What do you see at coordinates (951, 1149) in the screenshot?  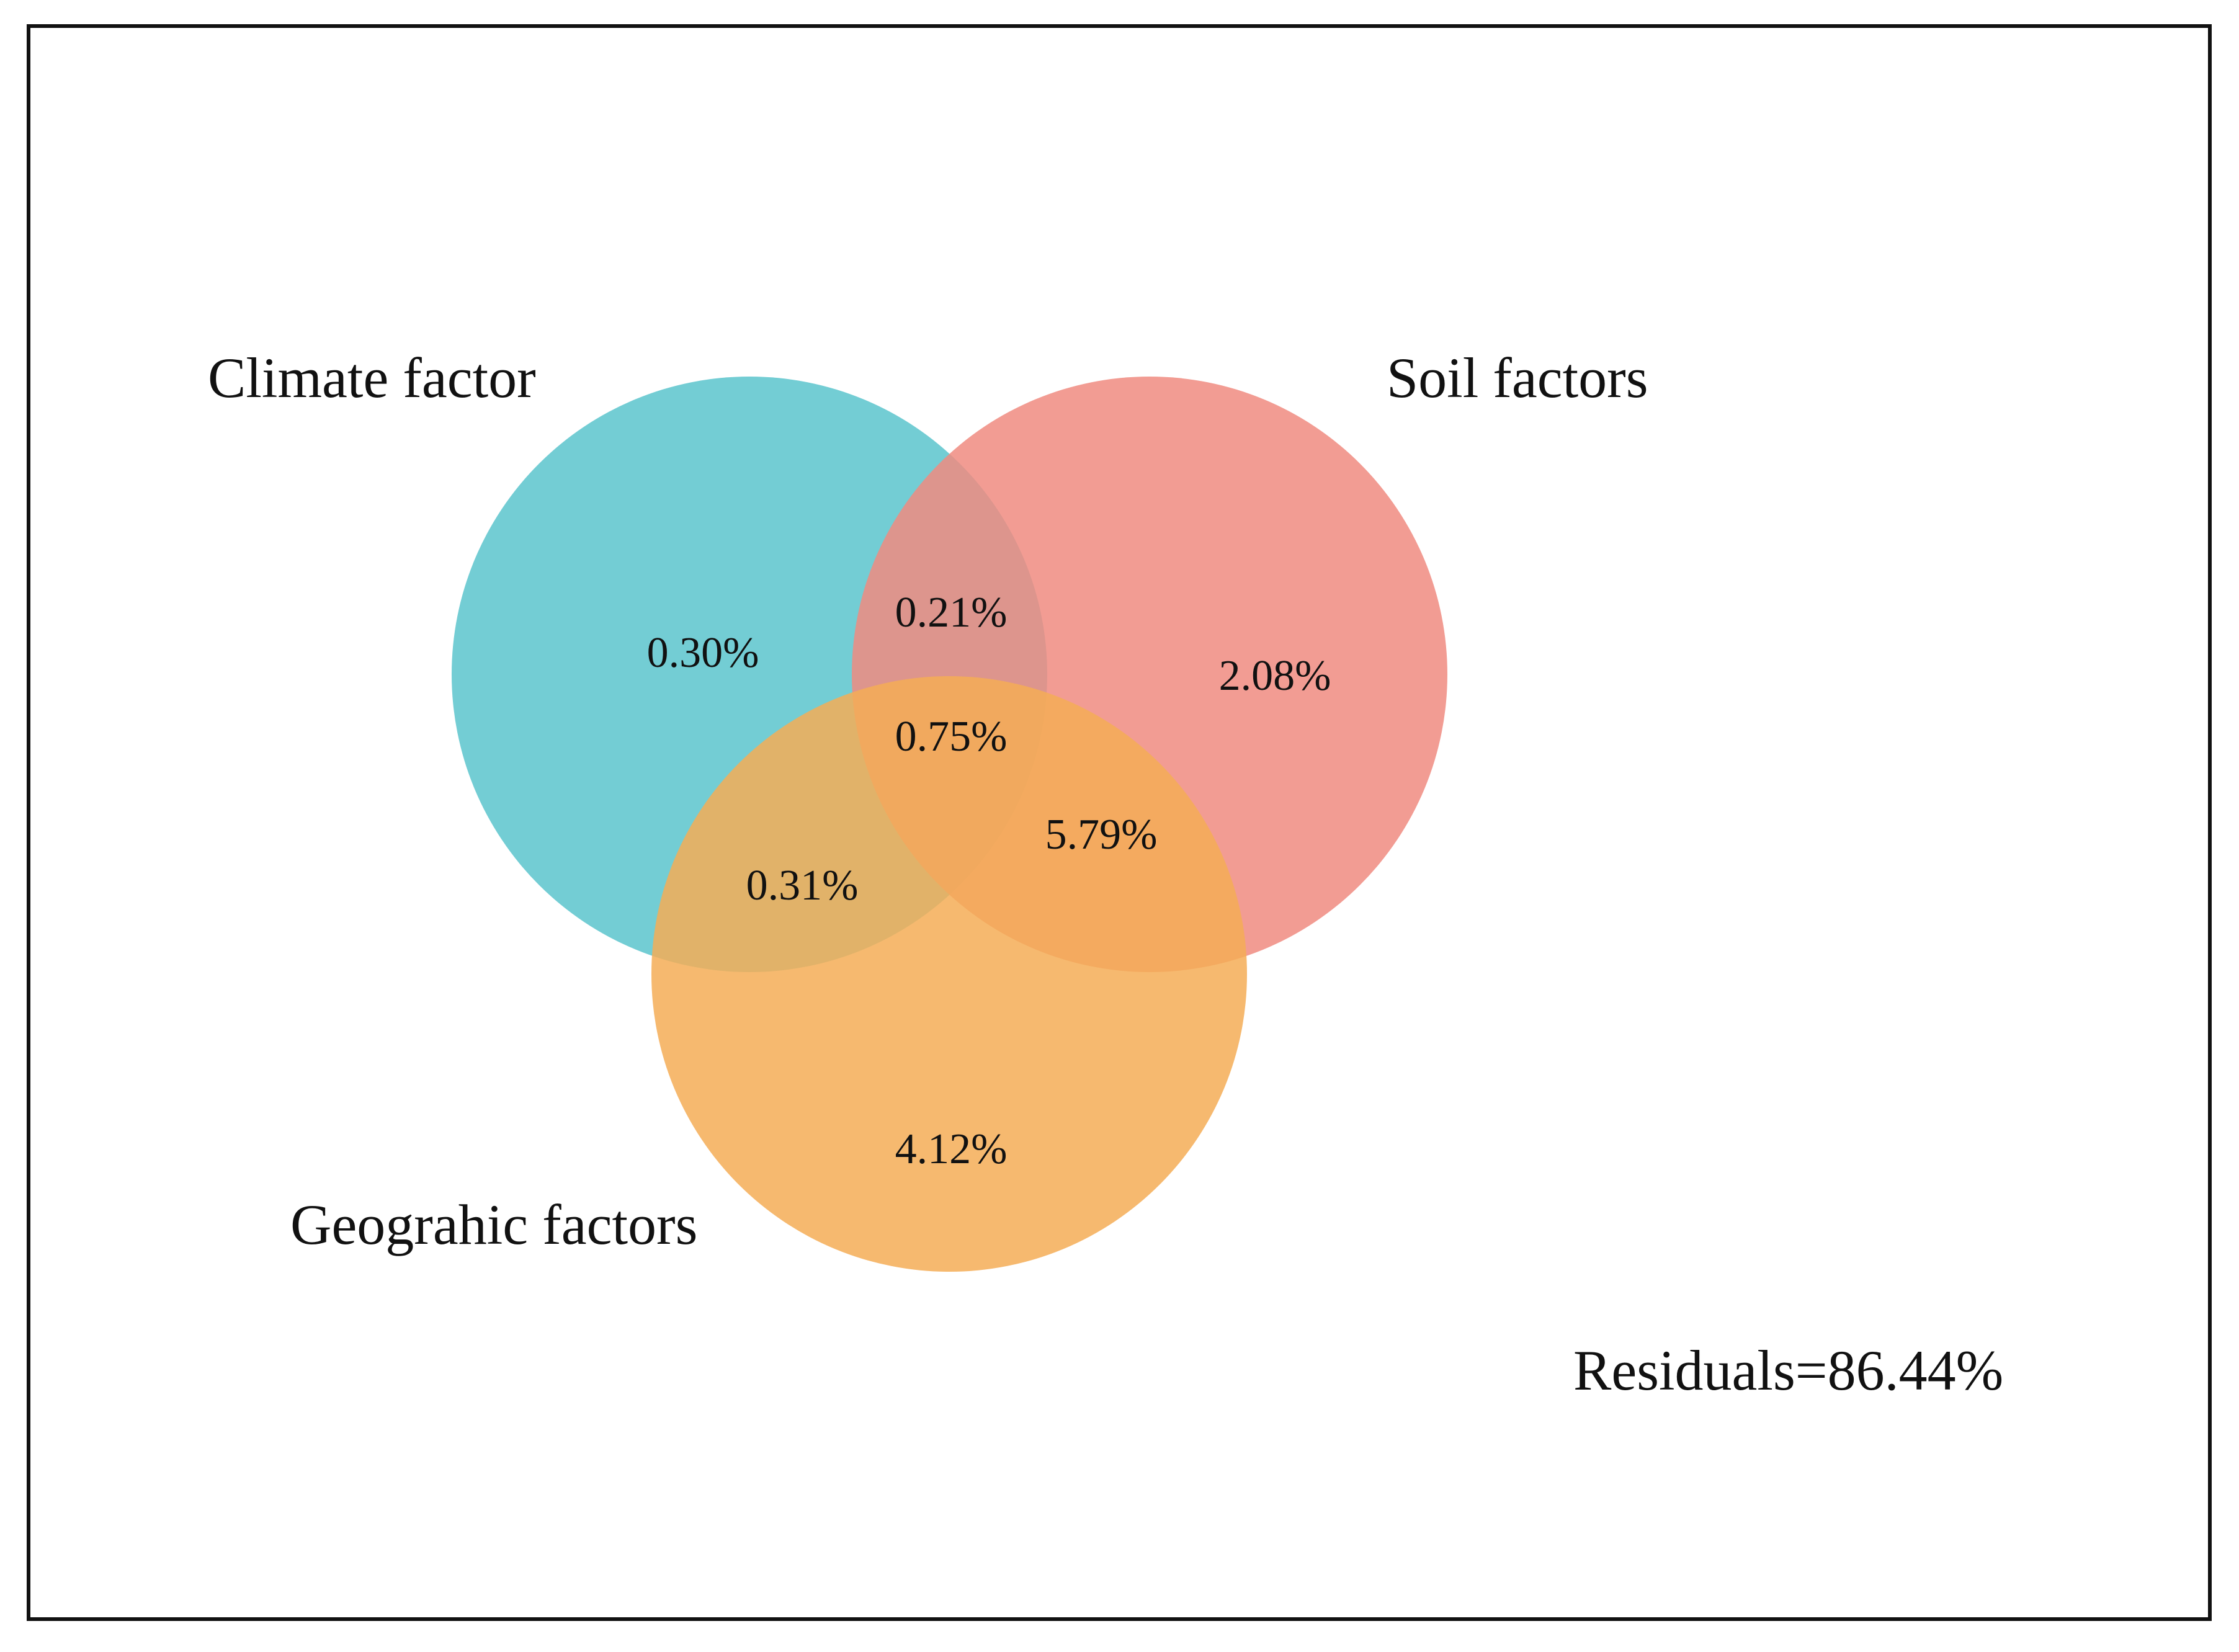 I see `geographic-only-value: 4.12%` at bounding box center [951, 1149].